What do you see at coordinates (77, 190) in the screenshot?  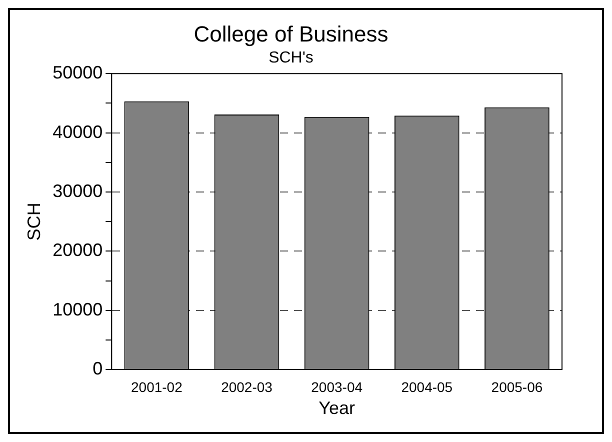 I see `y-tick-label: 30000` at bounding box center [77, 190].